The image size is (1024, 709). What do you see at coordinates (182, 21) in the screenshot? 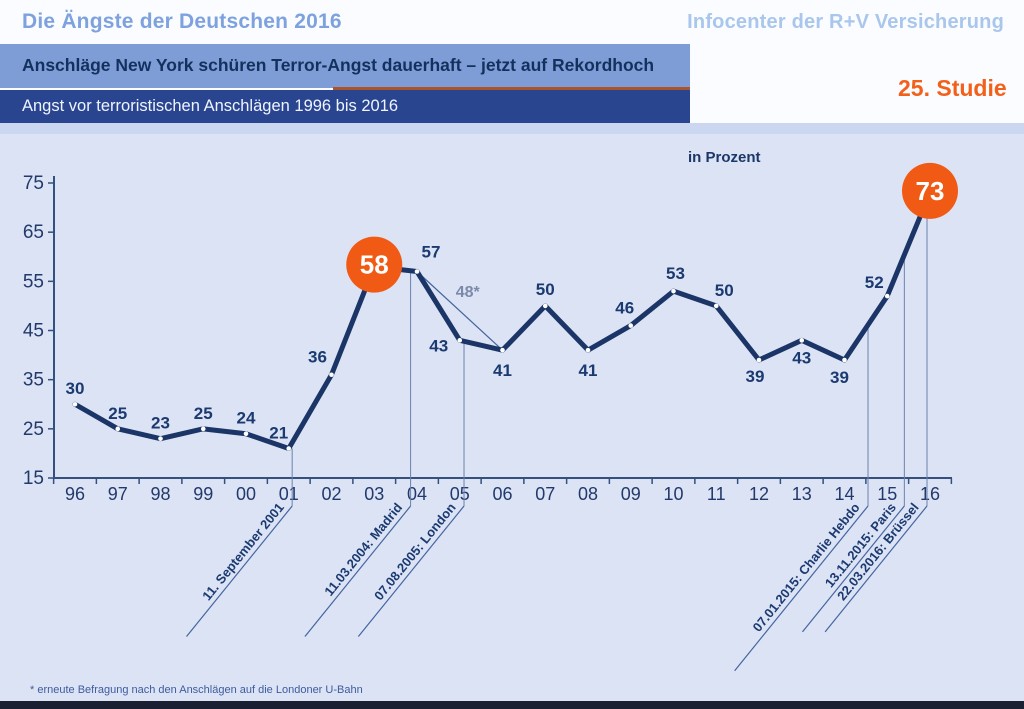
I see `page-title: Die Ängste der Deutschen 2016` at bounding box center [182, 21].